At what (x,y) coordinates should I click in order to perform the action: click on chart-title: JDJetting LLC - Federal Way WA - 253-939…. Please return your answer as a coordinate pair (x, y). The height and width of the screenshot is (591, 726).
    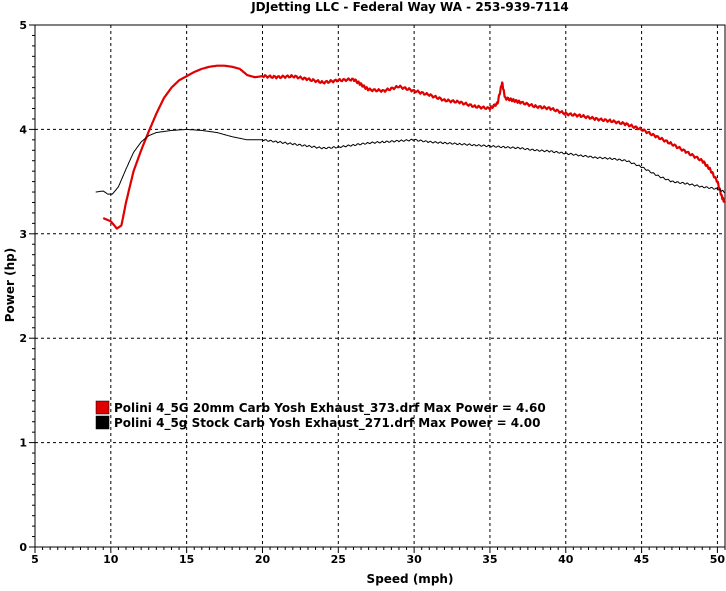
    Looking at the image, I should click on (409, 7).